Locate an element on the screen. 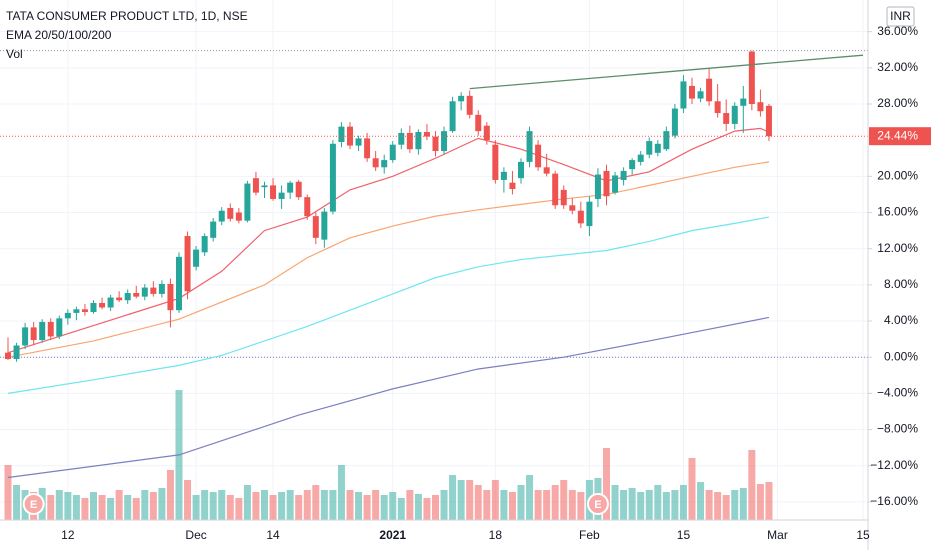  y-tick-label: −12.00% is located at coordinates (894, 465).